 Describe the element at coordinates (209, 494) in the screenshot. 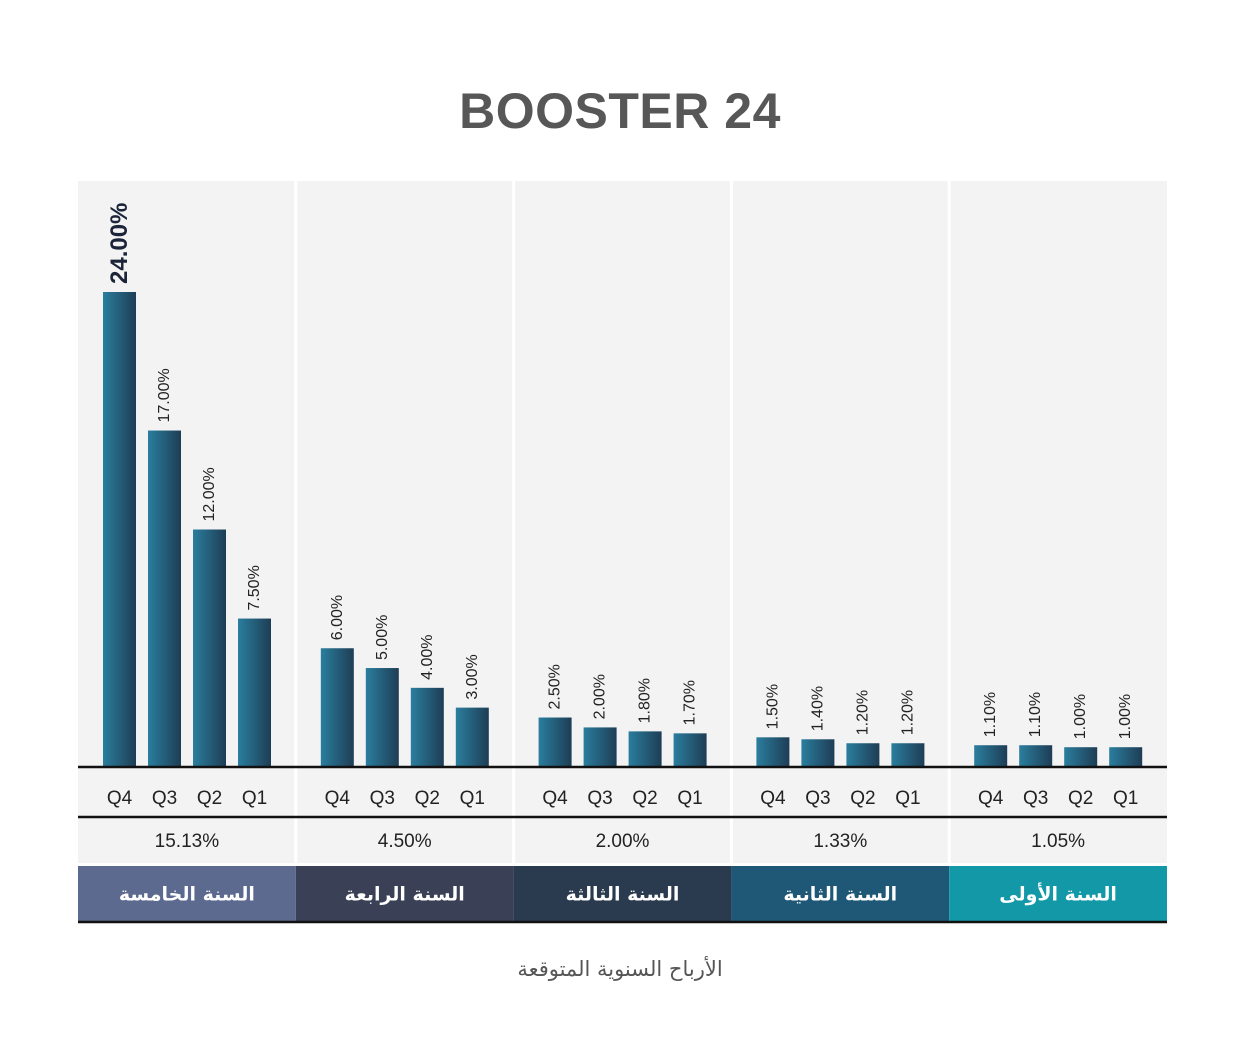

I see `data-label: 12.00%` at that location.